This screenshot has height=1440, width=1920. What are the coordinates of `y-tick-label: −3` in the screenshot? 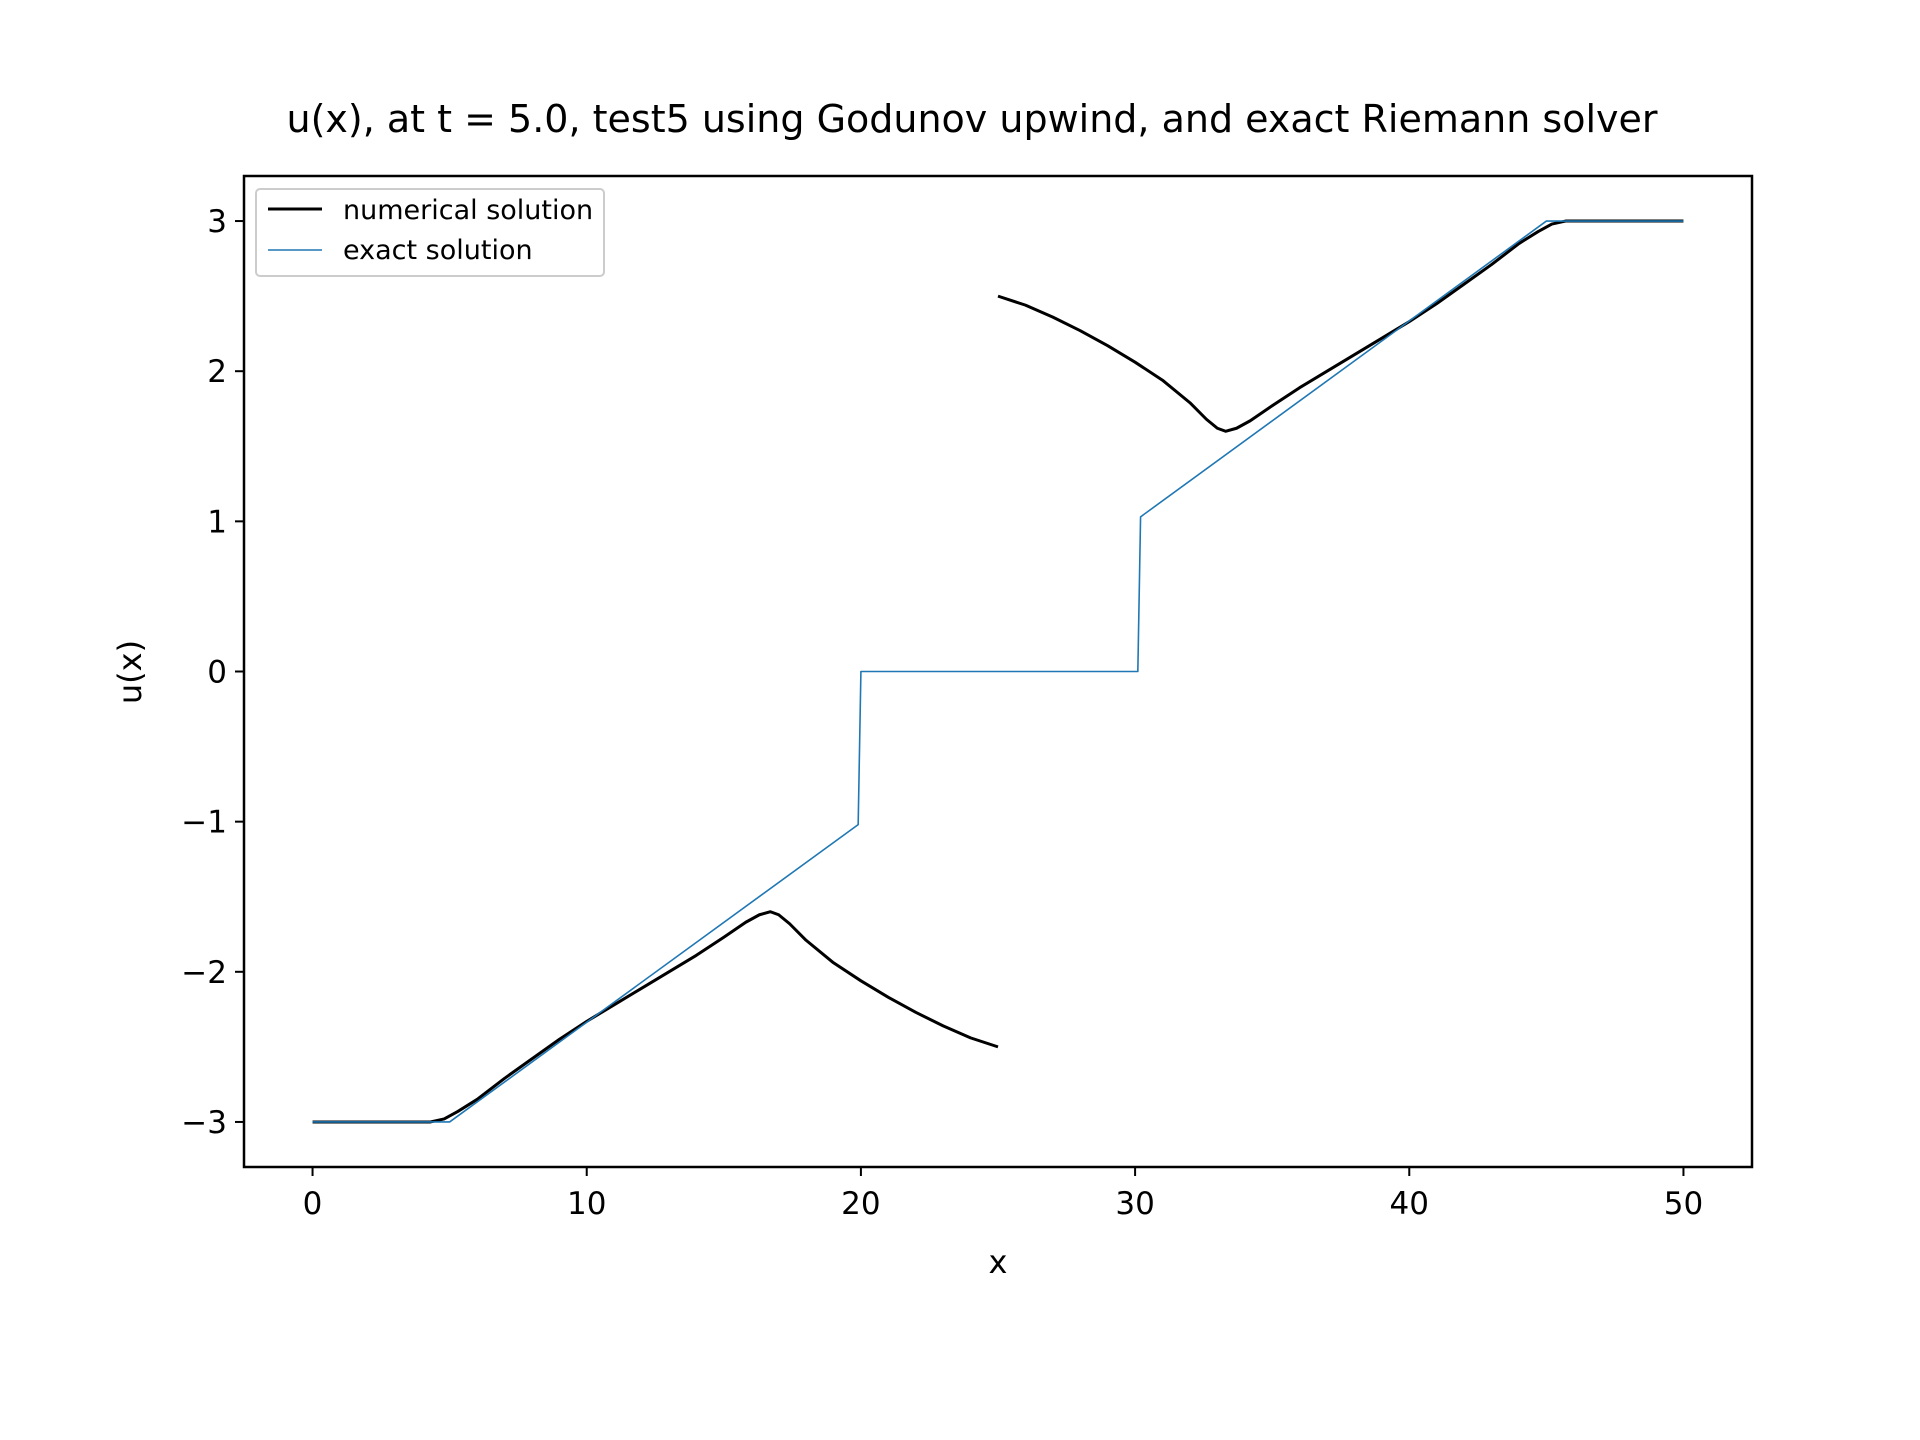 It's located at (204, 1123).